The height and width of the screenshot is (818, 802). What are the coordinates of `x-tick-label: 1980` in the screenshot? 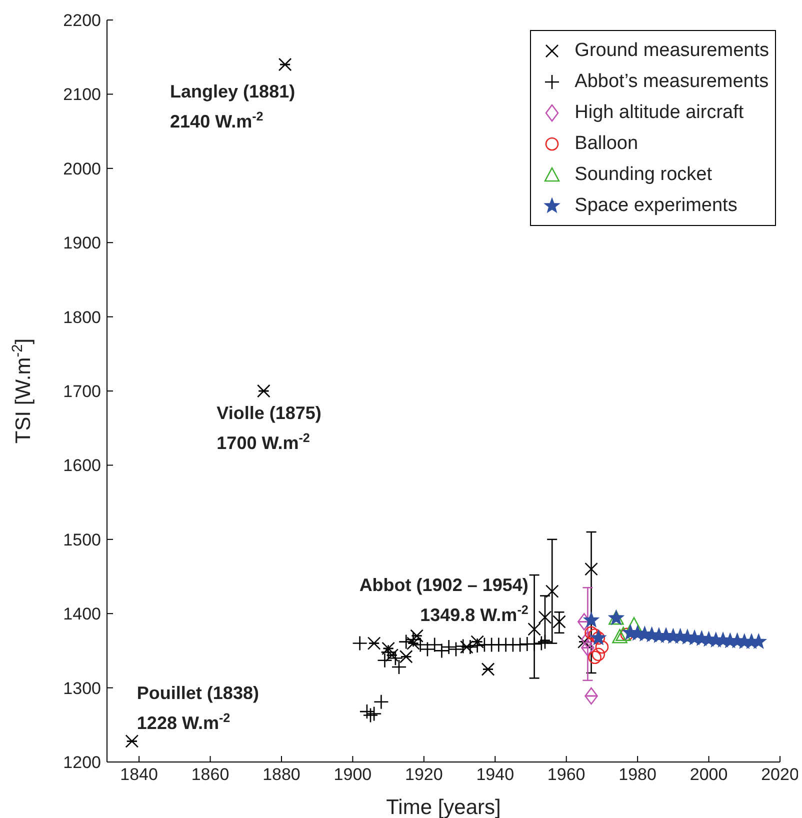 It's located at (637, 774).